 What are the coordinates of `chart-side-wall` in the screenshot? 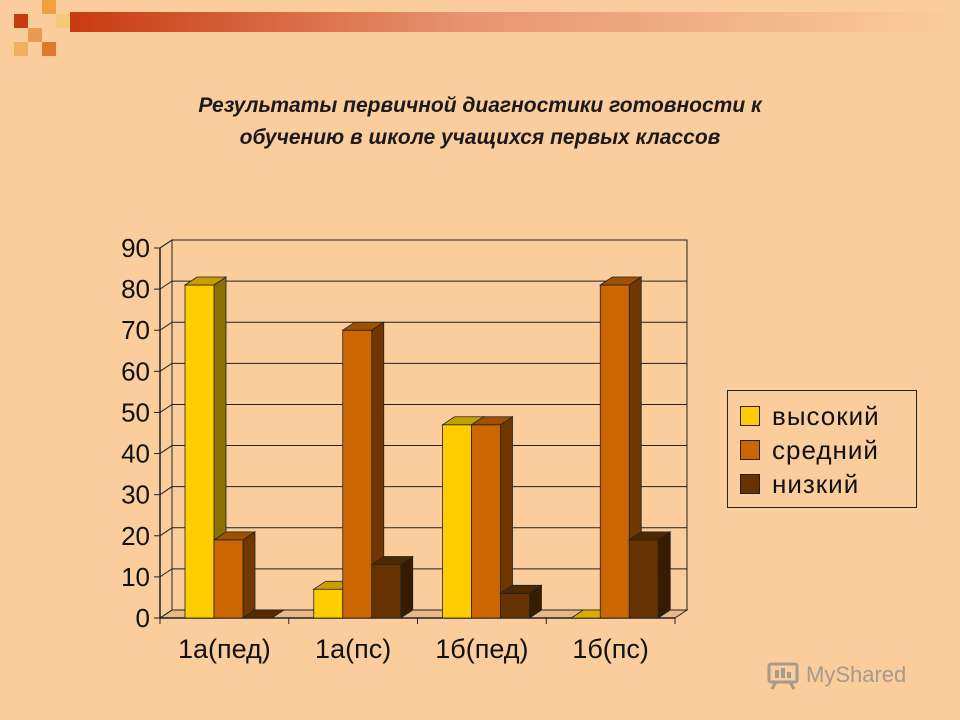 It's located at (166, 429).